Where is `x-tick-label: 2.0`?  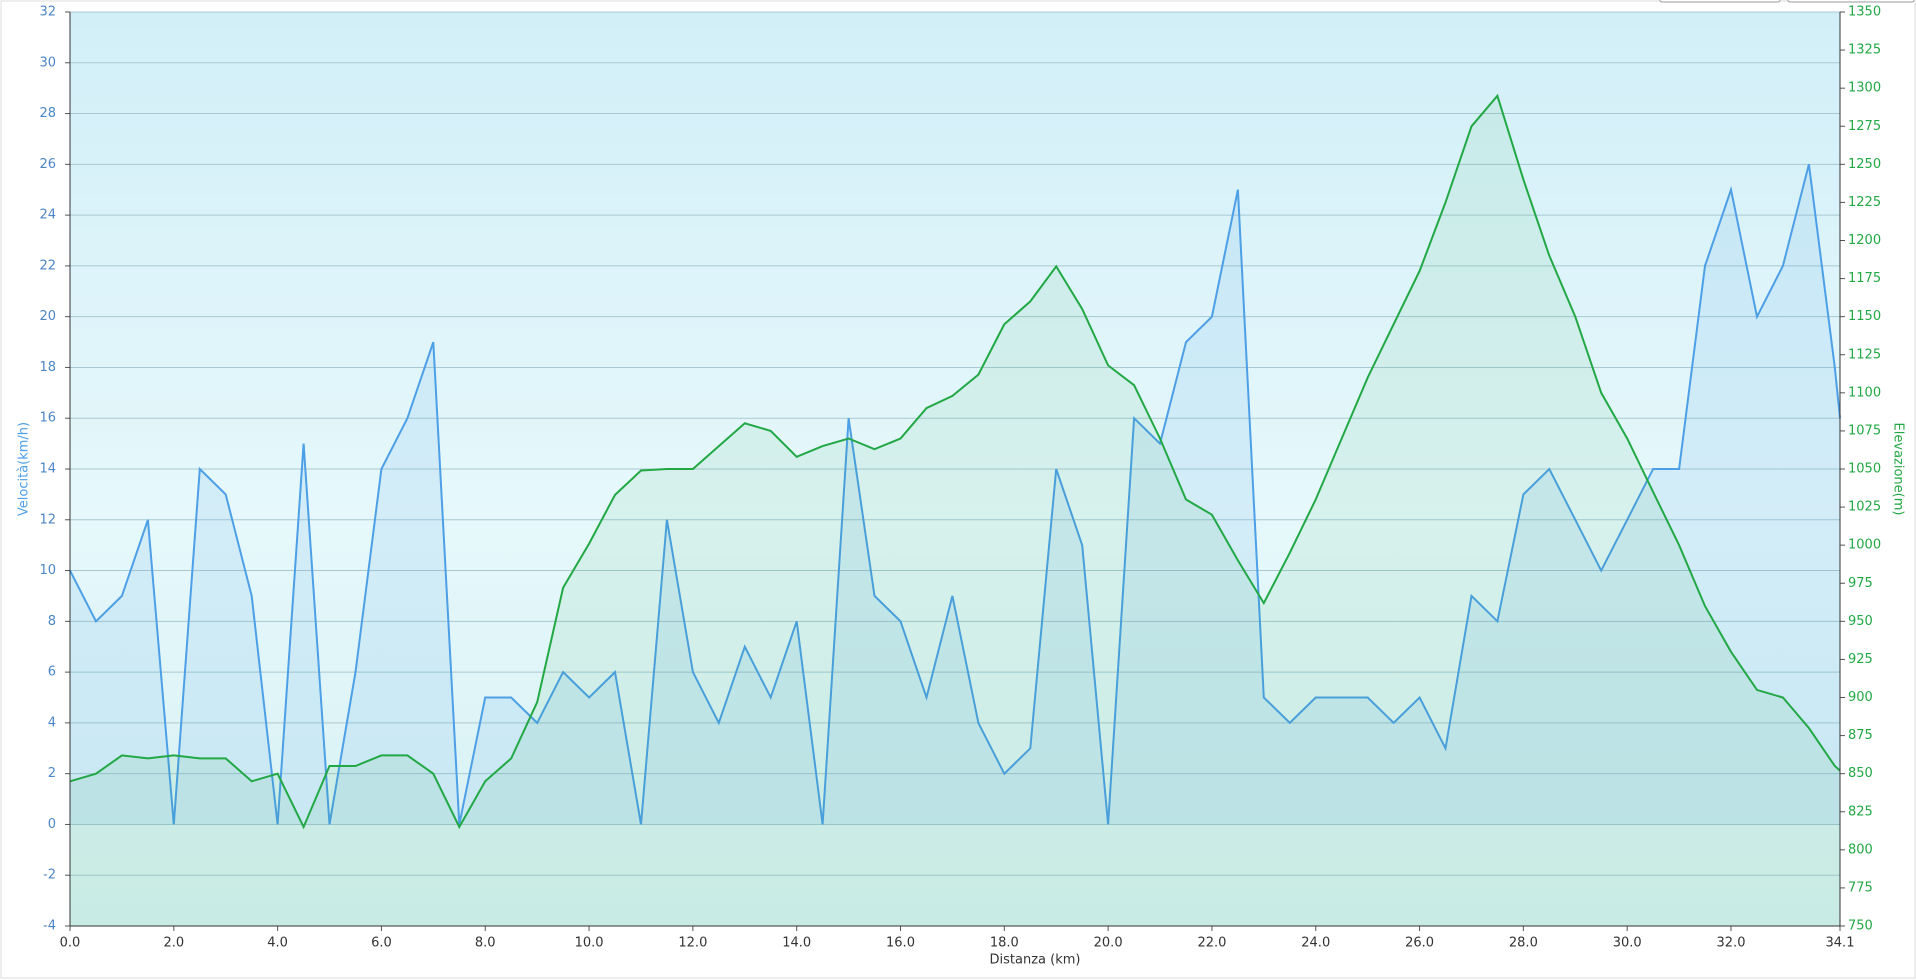
x-tick-label: 2.0 is located at coordinates (173, 943).